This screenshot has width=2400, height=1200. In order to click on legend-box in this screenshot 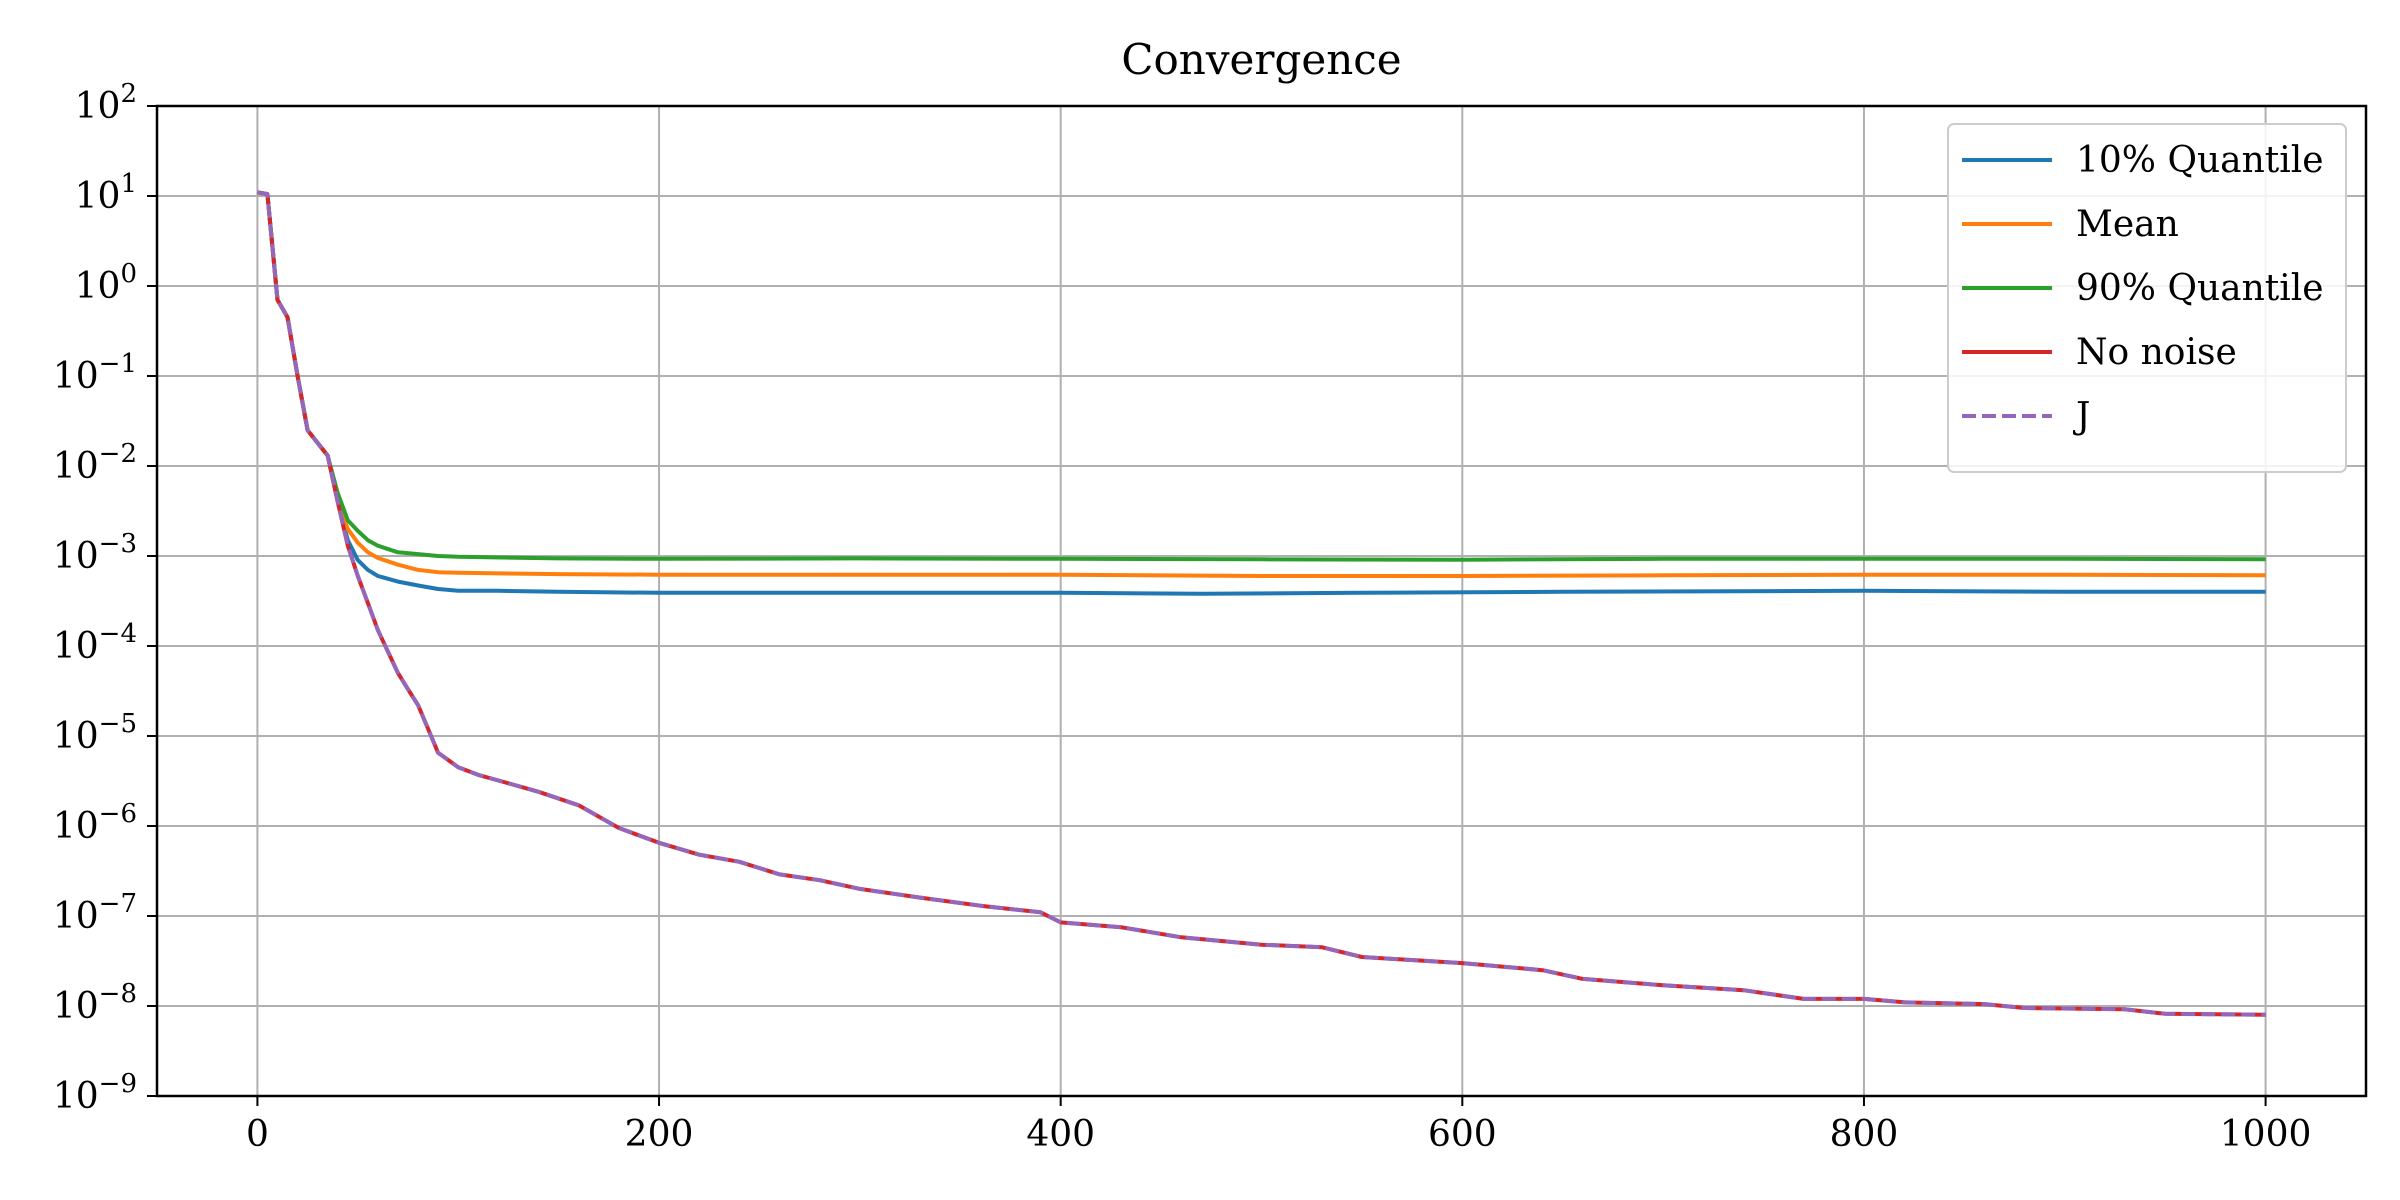, I will do `click(2147, 298)`.